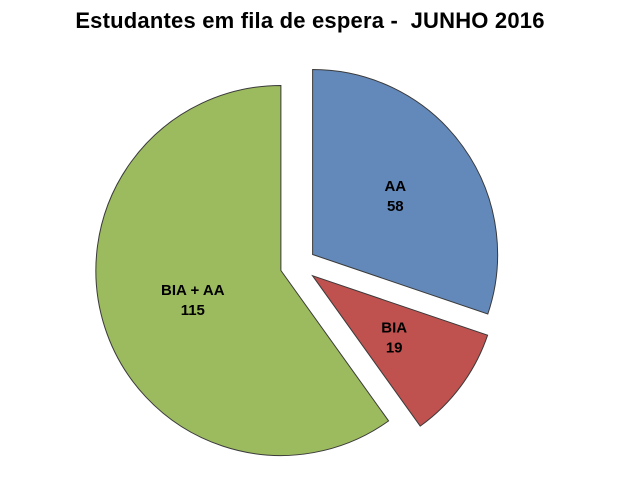 The height and width of the screenshot is (483, 620). Describe the element at coordinates (394, 337) in the screenshot. I see `slice-label-bia: BIA 19` at that location.